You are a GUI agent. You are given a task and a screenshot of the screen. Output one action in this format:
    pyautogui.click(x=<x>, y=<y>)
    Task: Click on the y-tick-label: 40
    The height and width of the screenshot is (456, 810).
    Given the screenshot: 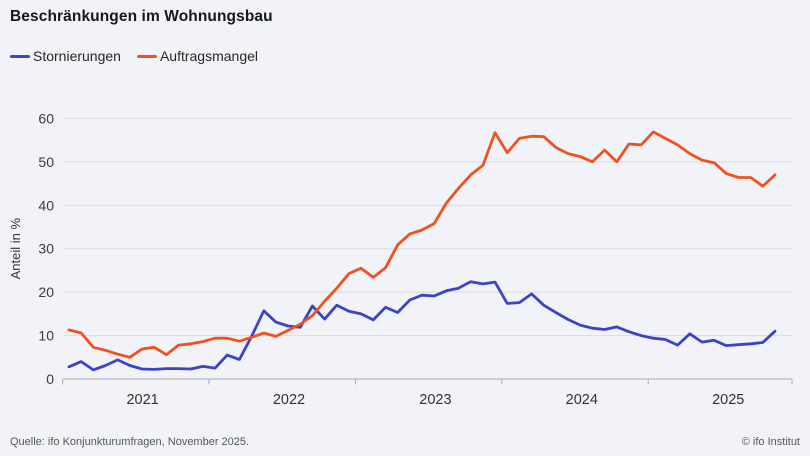 What is the action you would take?
    pyautogui.click(x=46, y=205)
    